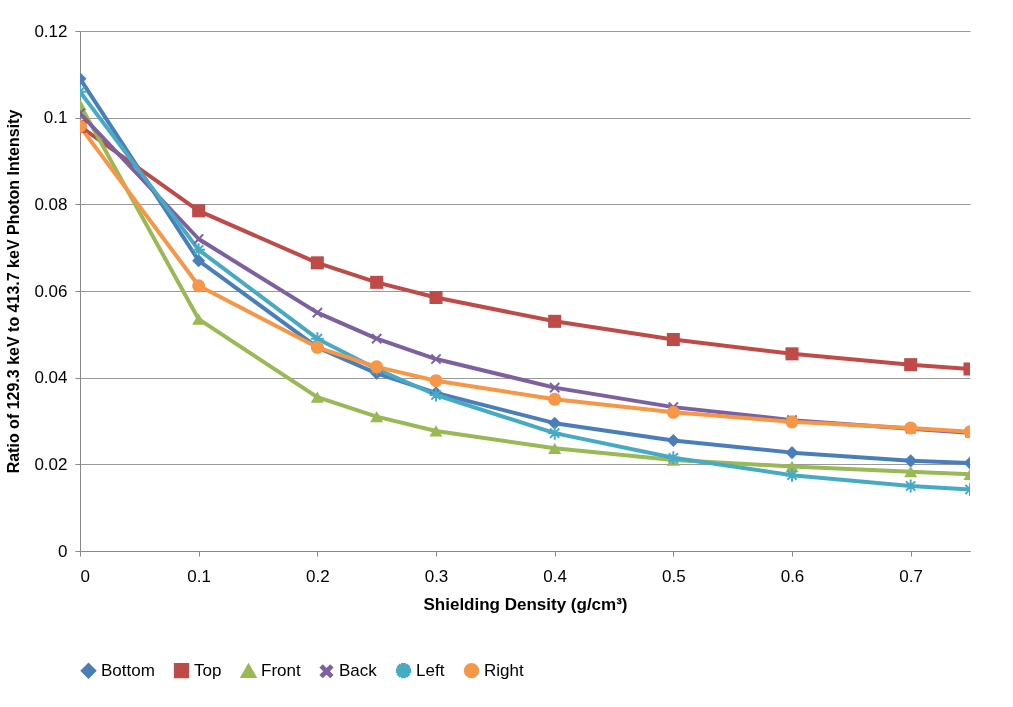  I want to click on x-tick-label: 0.4, so click(555, 576).